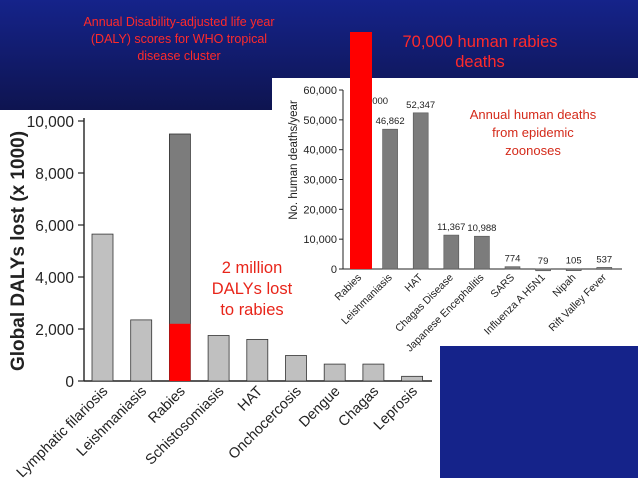  I want to click on rabies-daly-annotation: 2 million DALYs lost to rabies, so click(252, 289).